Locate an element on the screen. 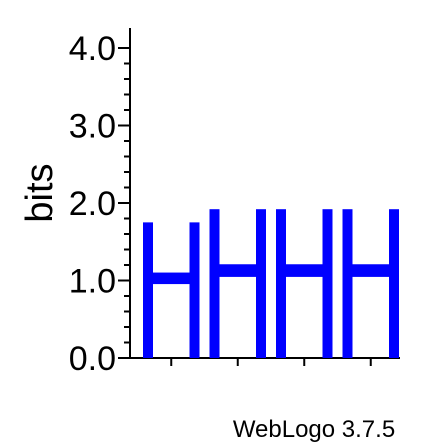  y-tick-label: 2.0 is located at coordinates (92, 204).